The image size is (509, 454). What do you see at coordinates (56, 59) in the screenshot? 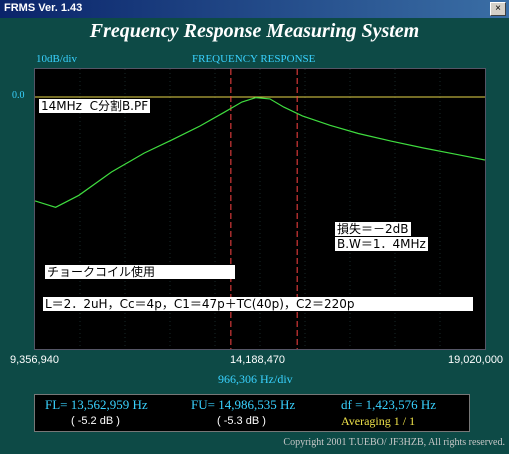
I see `scale-label: 10dB/div` at bounding box center [56, 59].